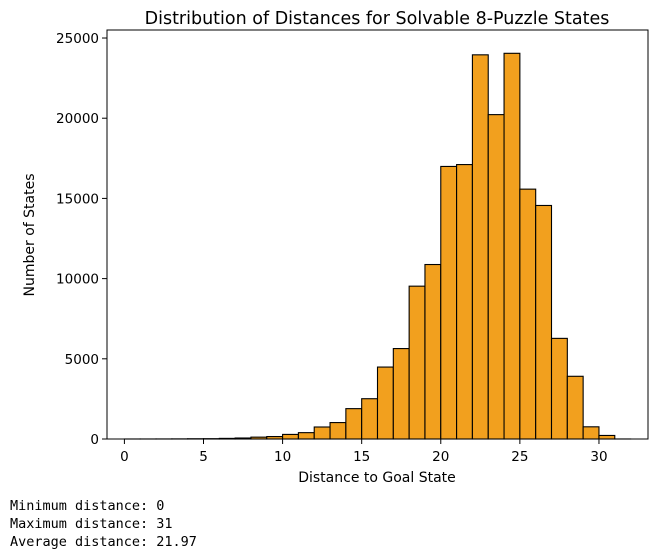 The width and height of the screenshot is (666, 557). What do you see at coordinates (103, 542) in the screenshot?
I see `output-average-distance: Average distance: 21.97` at bounding box center [103, 542].